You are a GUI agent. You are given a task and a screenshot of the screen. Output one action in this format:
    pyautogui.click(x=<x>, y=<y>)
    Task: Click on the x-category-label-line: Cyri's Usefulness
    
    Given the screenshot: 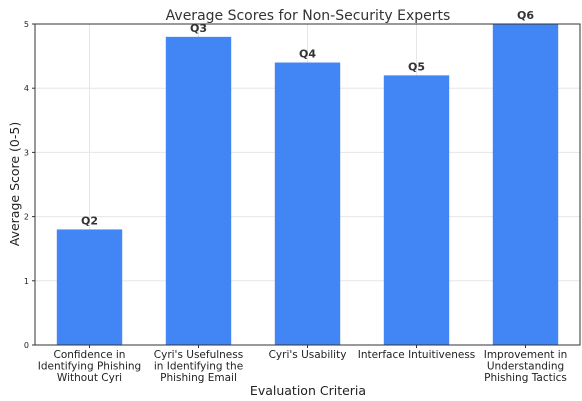 What is the action you would take?
    pyautogui.click(x=198, y=355)
    